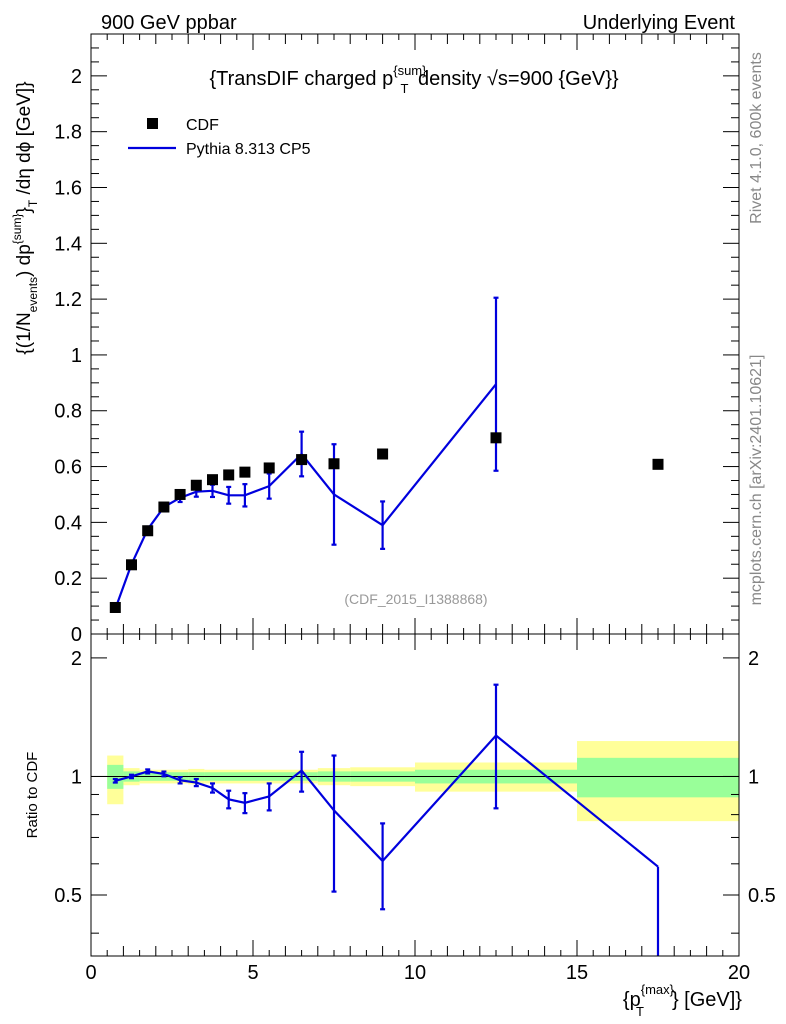 This screenshot has width=786, height=1024. What do you see at coordinates (68, 468) in the screenshot?
I see `main-ytick-label: 0.6` at bounding box center [68, 468].